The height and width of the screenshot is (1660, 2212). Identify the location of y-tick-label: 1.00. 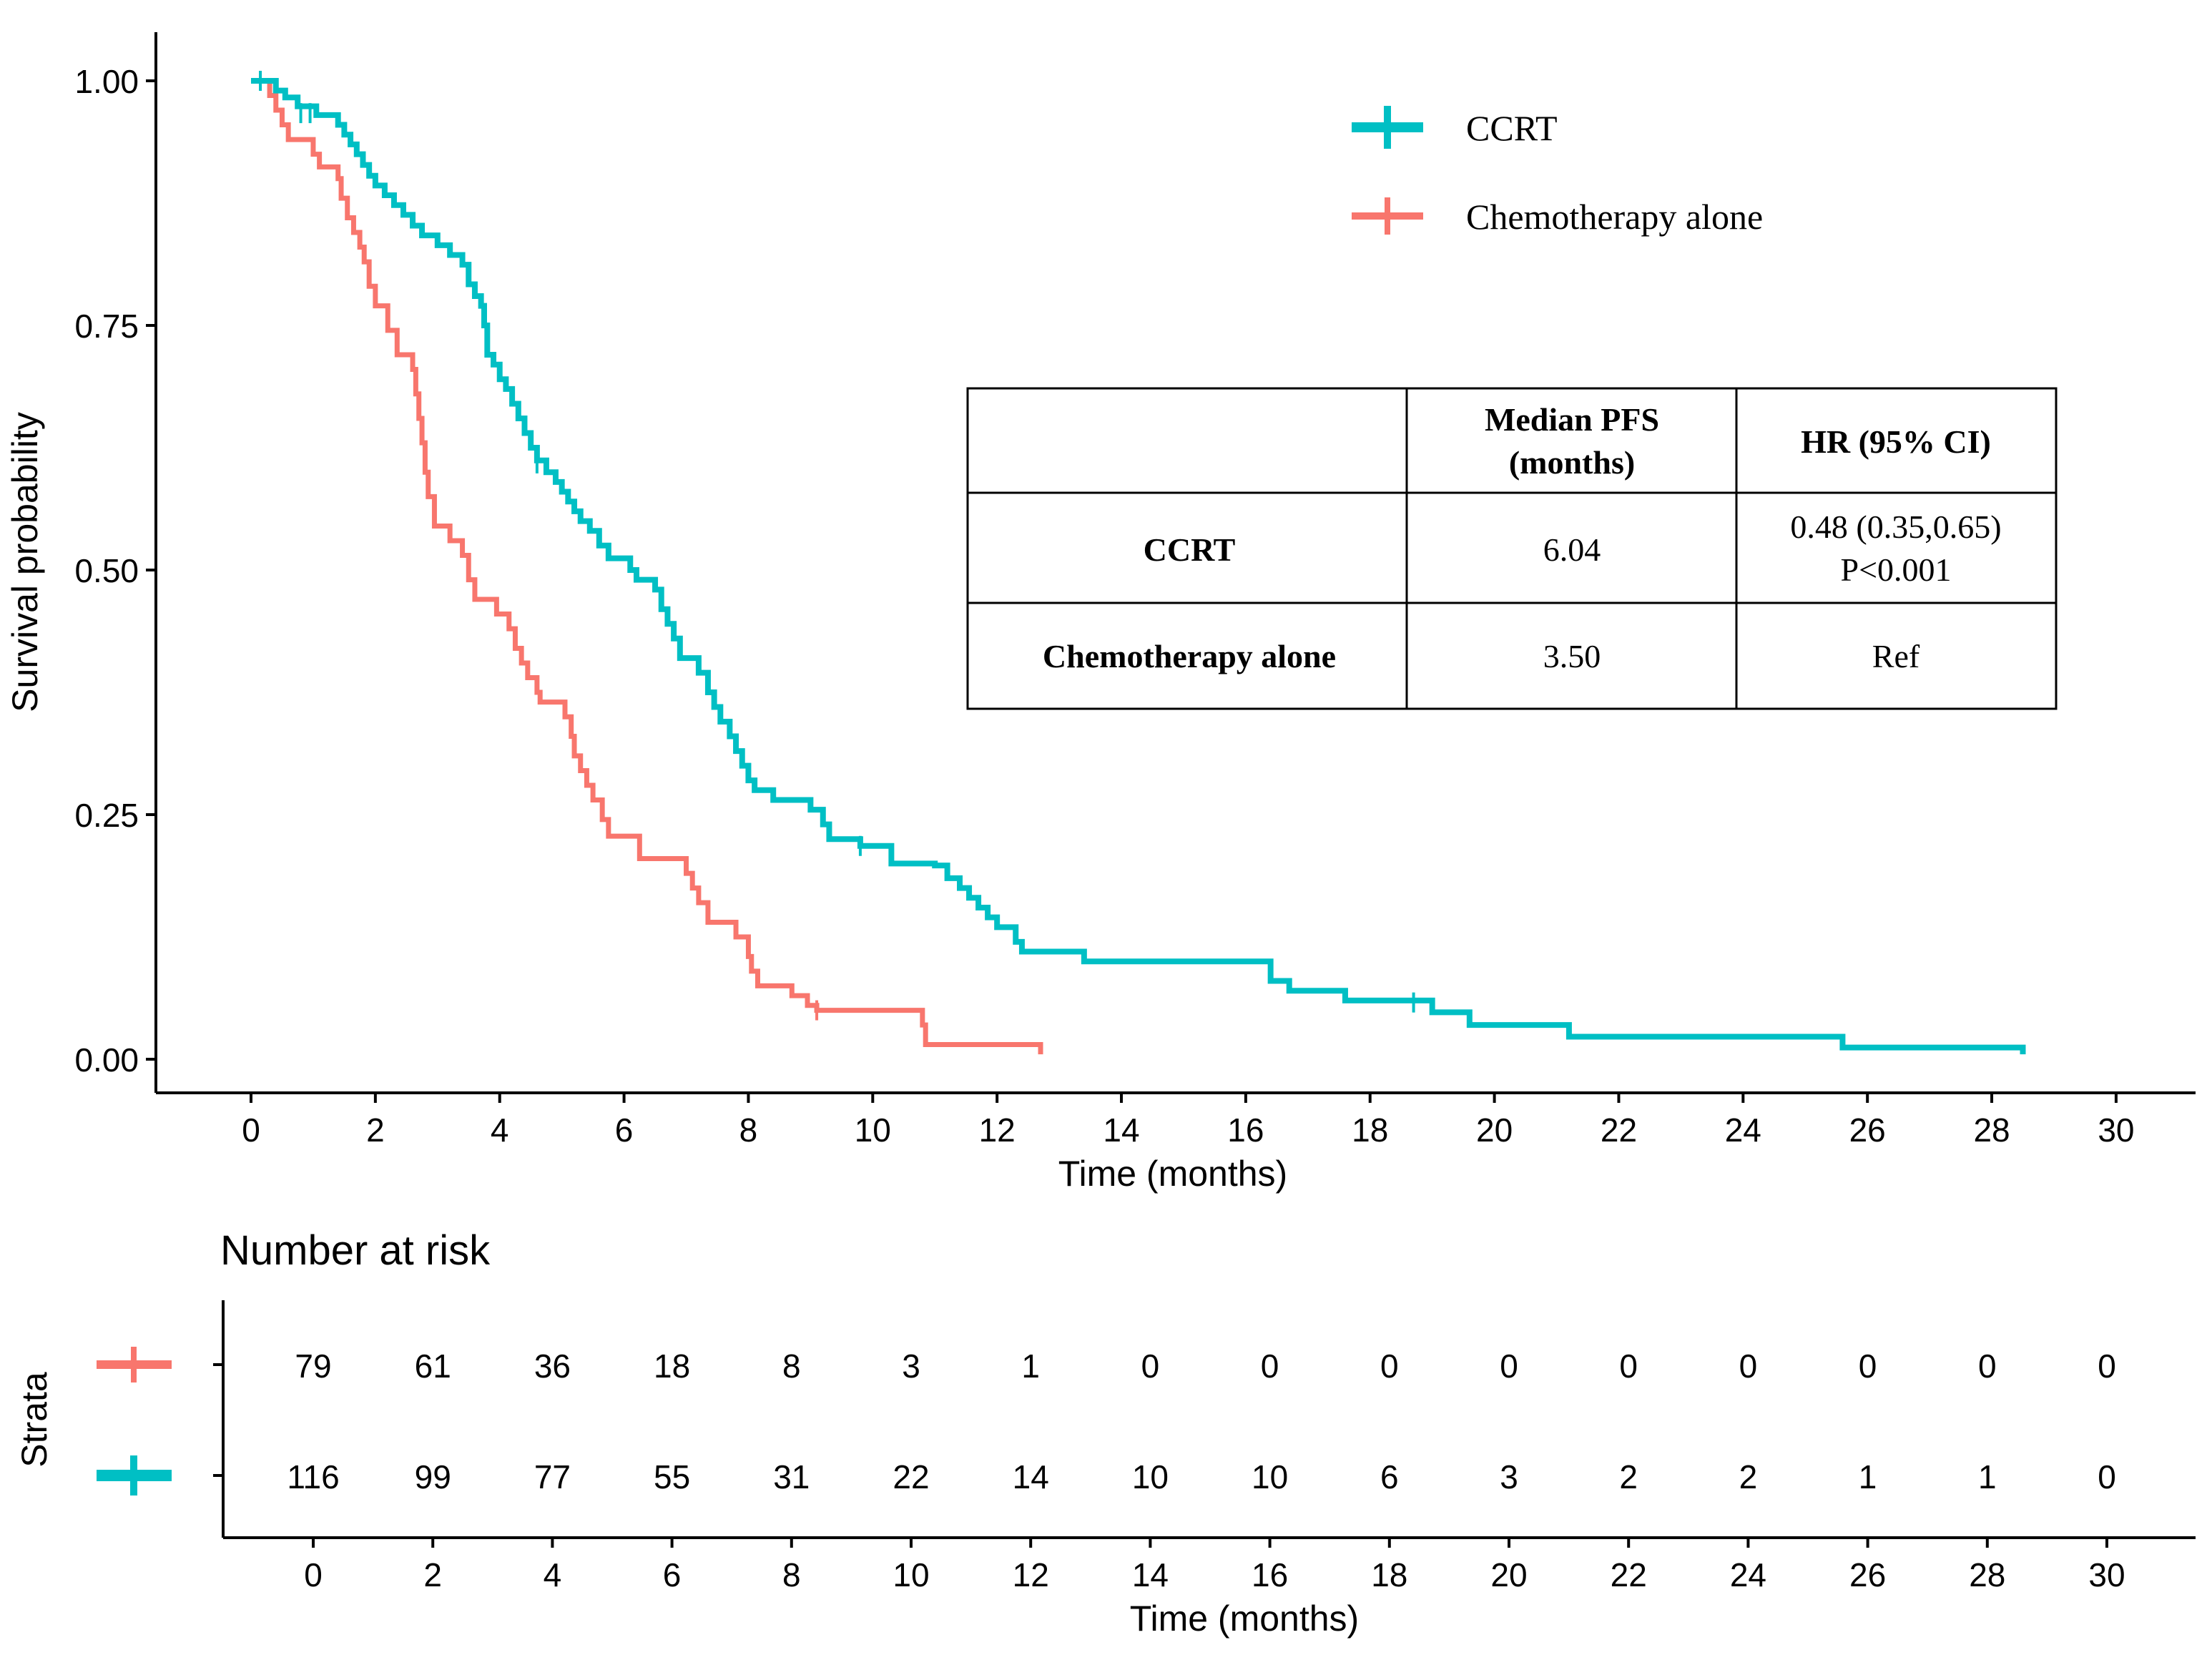
(107, 81).